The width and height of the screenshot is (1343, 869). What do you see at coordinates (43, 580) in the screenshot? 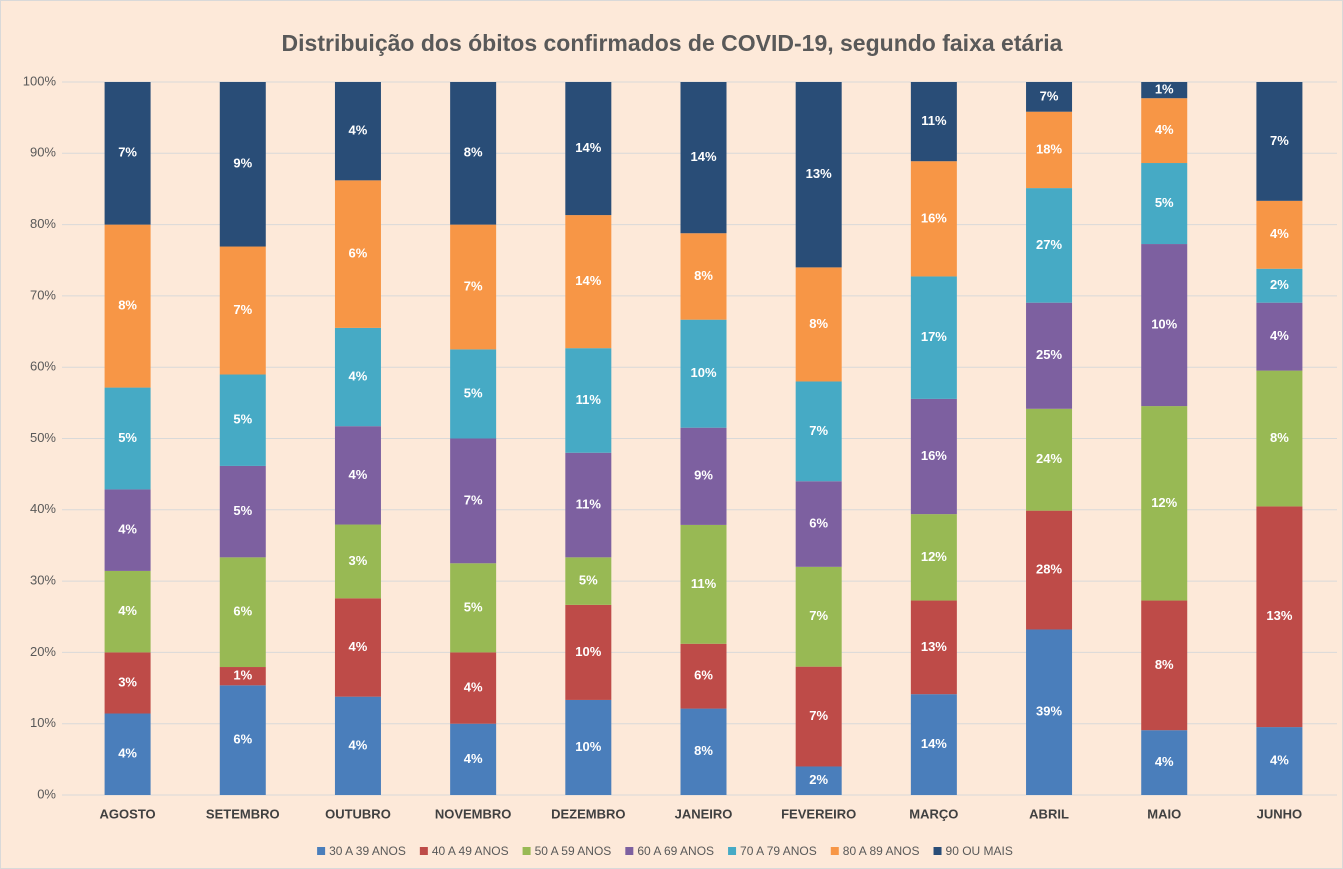
I see `y-tick-label: 30%` at bounding box center [43, 580].